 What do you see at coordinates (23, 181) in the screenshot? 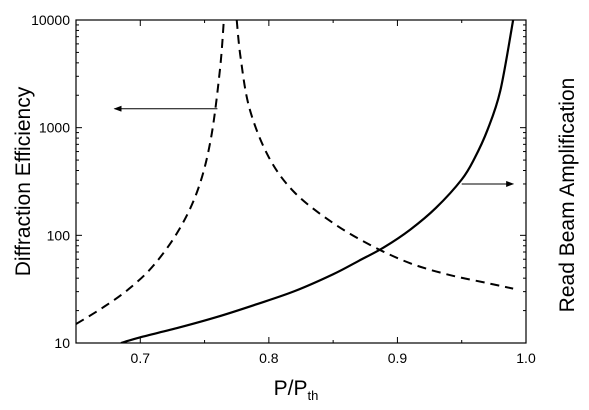
I see `y-axis-title: Diffraction Efficiency` at bounding box center [23, 181].